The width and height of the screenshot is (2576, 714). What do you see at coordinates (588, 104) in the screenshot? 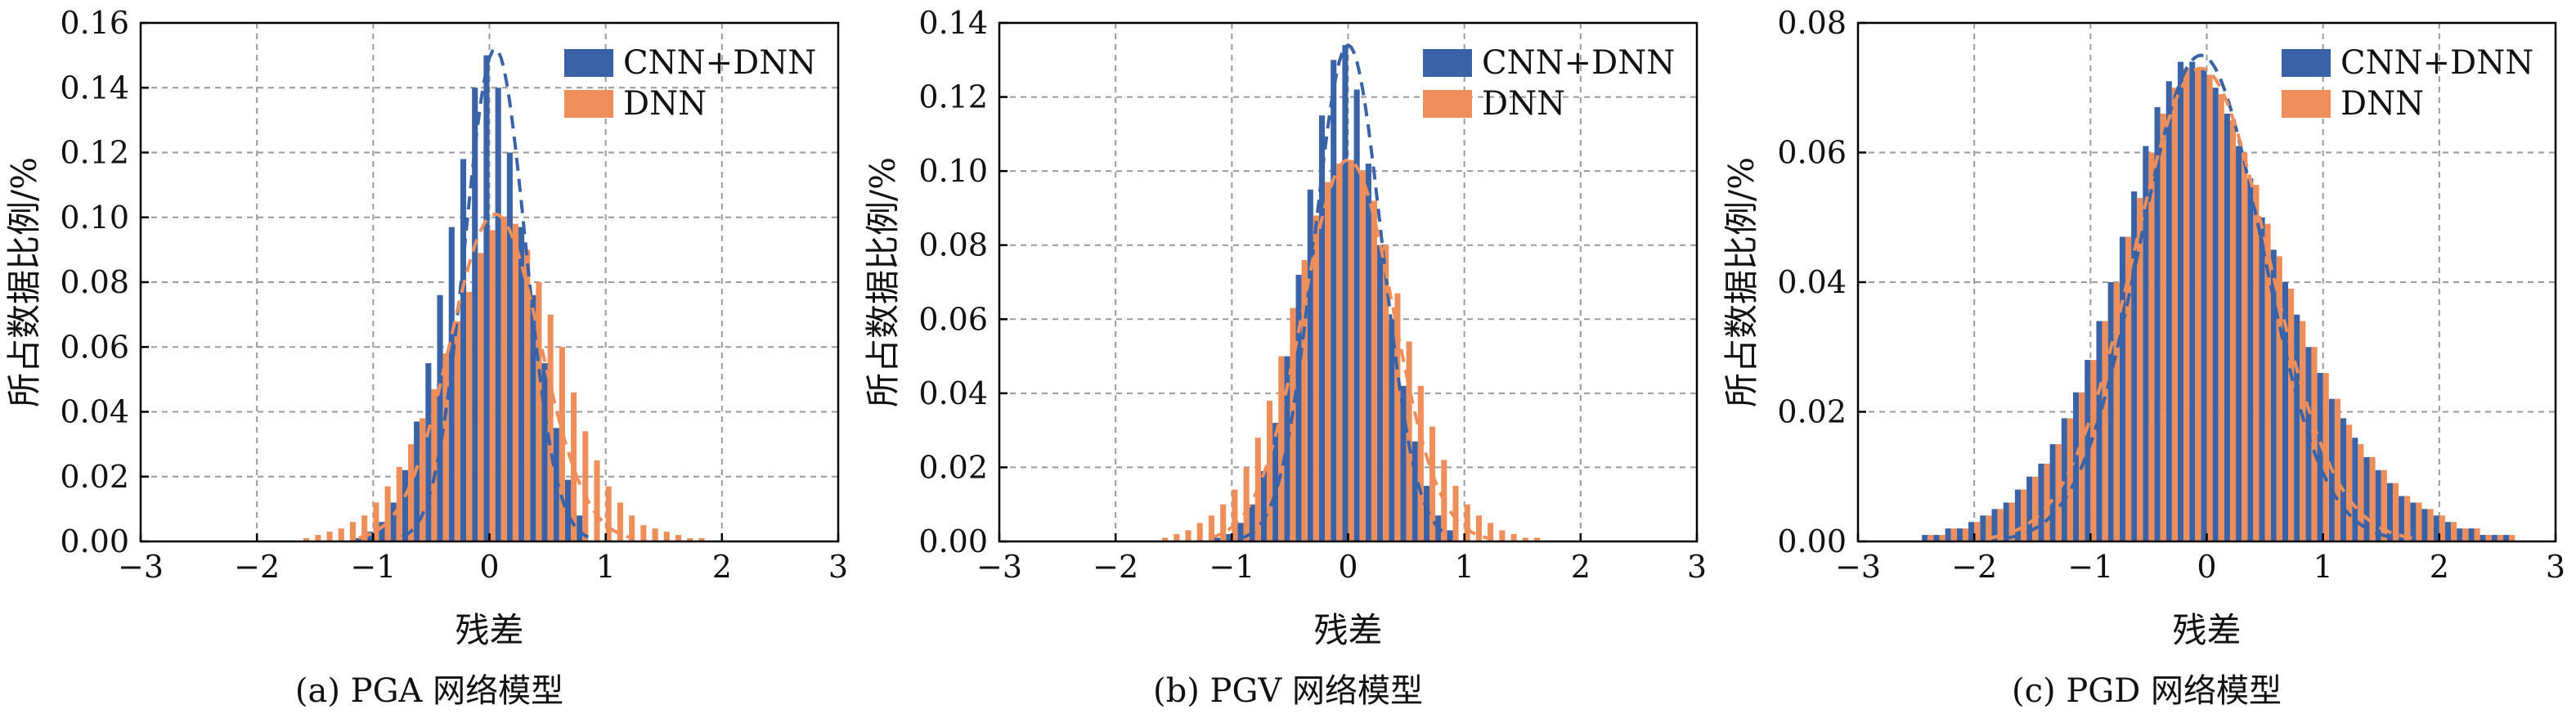
I see `legend-swatch-dnn` at bounding box center [588, 104].